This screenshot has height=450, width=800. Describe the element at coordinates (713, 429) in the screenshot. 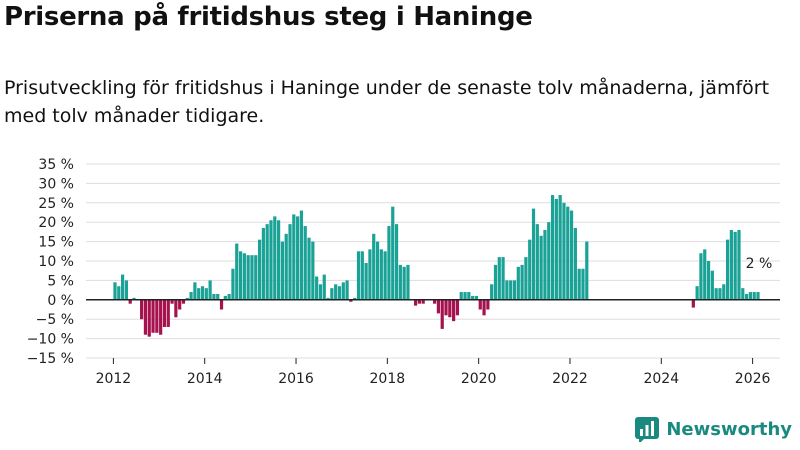

I see `newsworthy-logo: Newsworthy` at that location.